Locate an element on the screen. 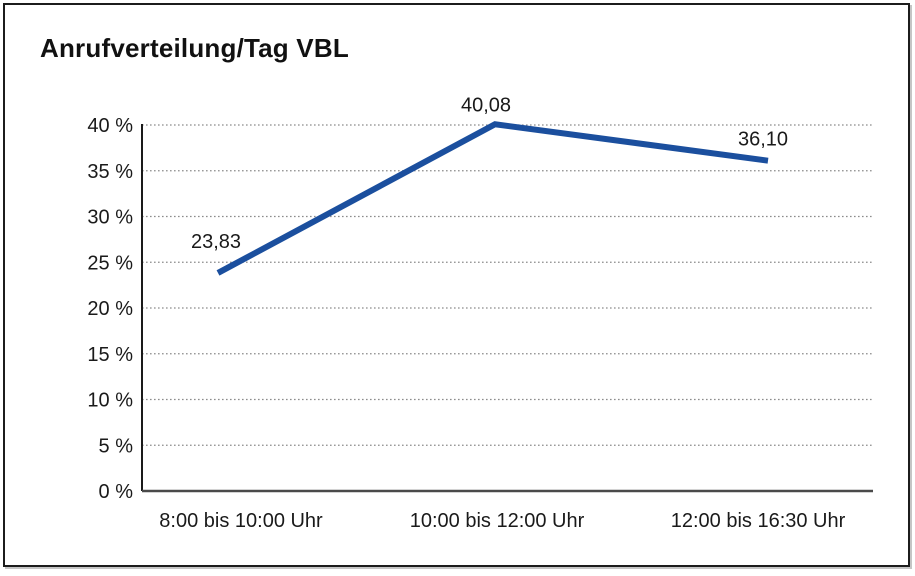  y-tick-label: 10 % is located at coordinates (110, 401).